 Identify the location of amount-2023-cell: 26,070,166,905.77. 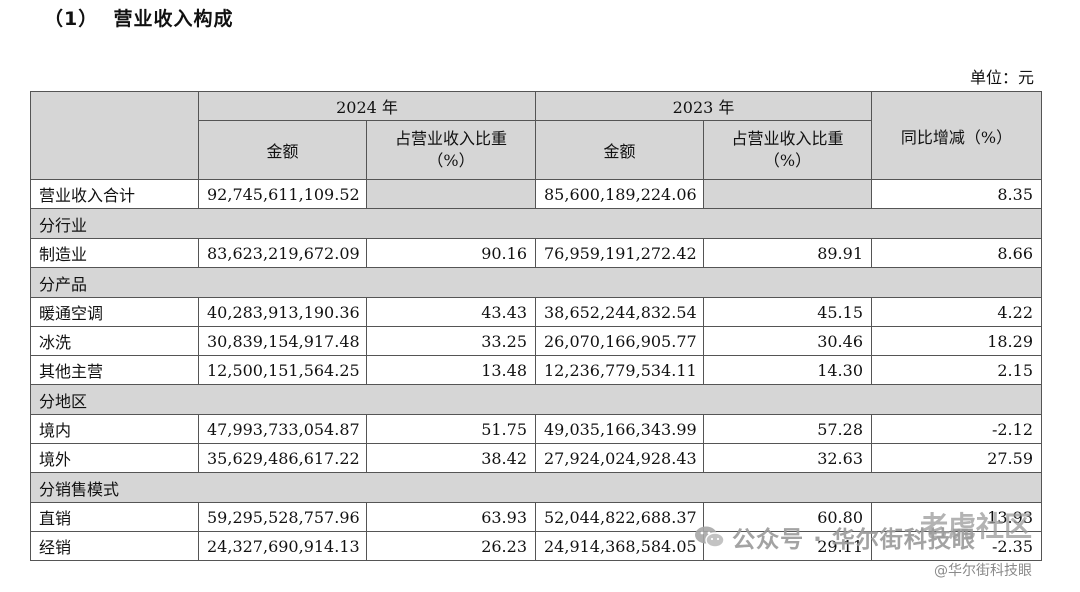
(619, 341).